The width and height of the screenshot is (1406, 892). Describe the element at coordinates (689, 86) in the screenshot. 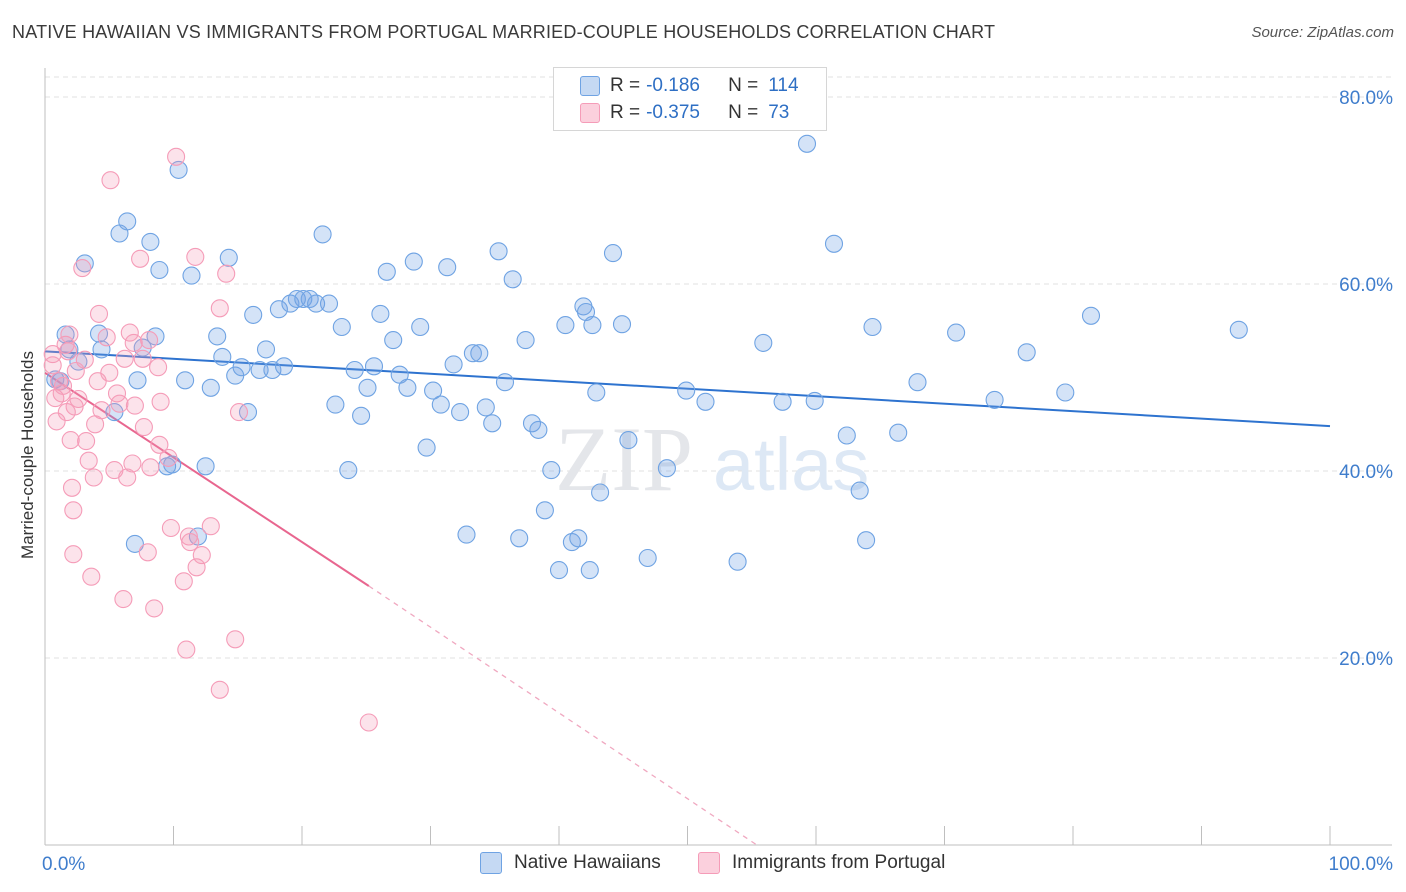

I see `legend-row-native-hawaiians: R = -0.186 N = 114` at that location.